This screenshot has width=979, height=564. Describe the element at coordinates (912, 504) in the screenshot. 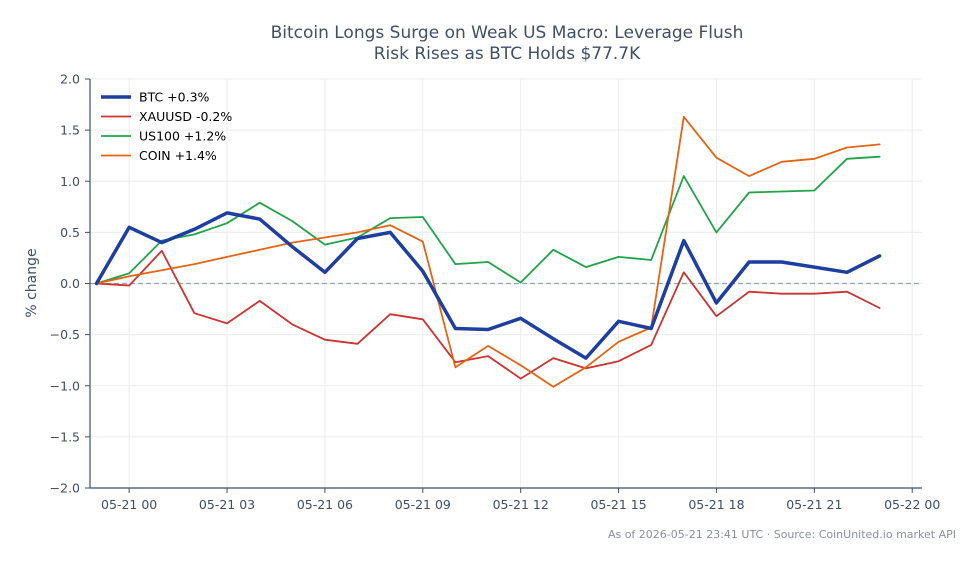

I see `x-tick-label-8: 05-22 00` at that location.